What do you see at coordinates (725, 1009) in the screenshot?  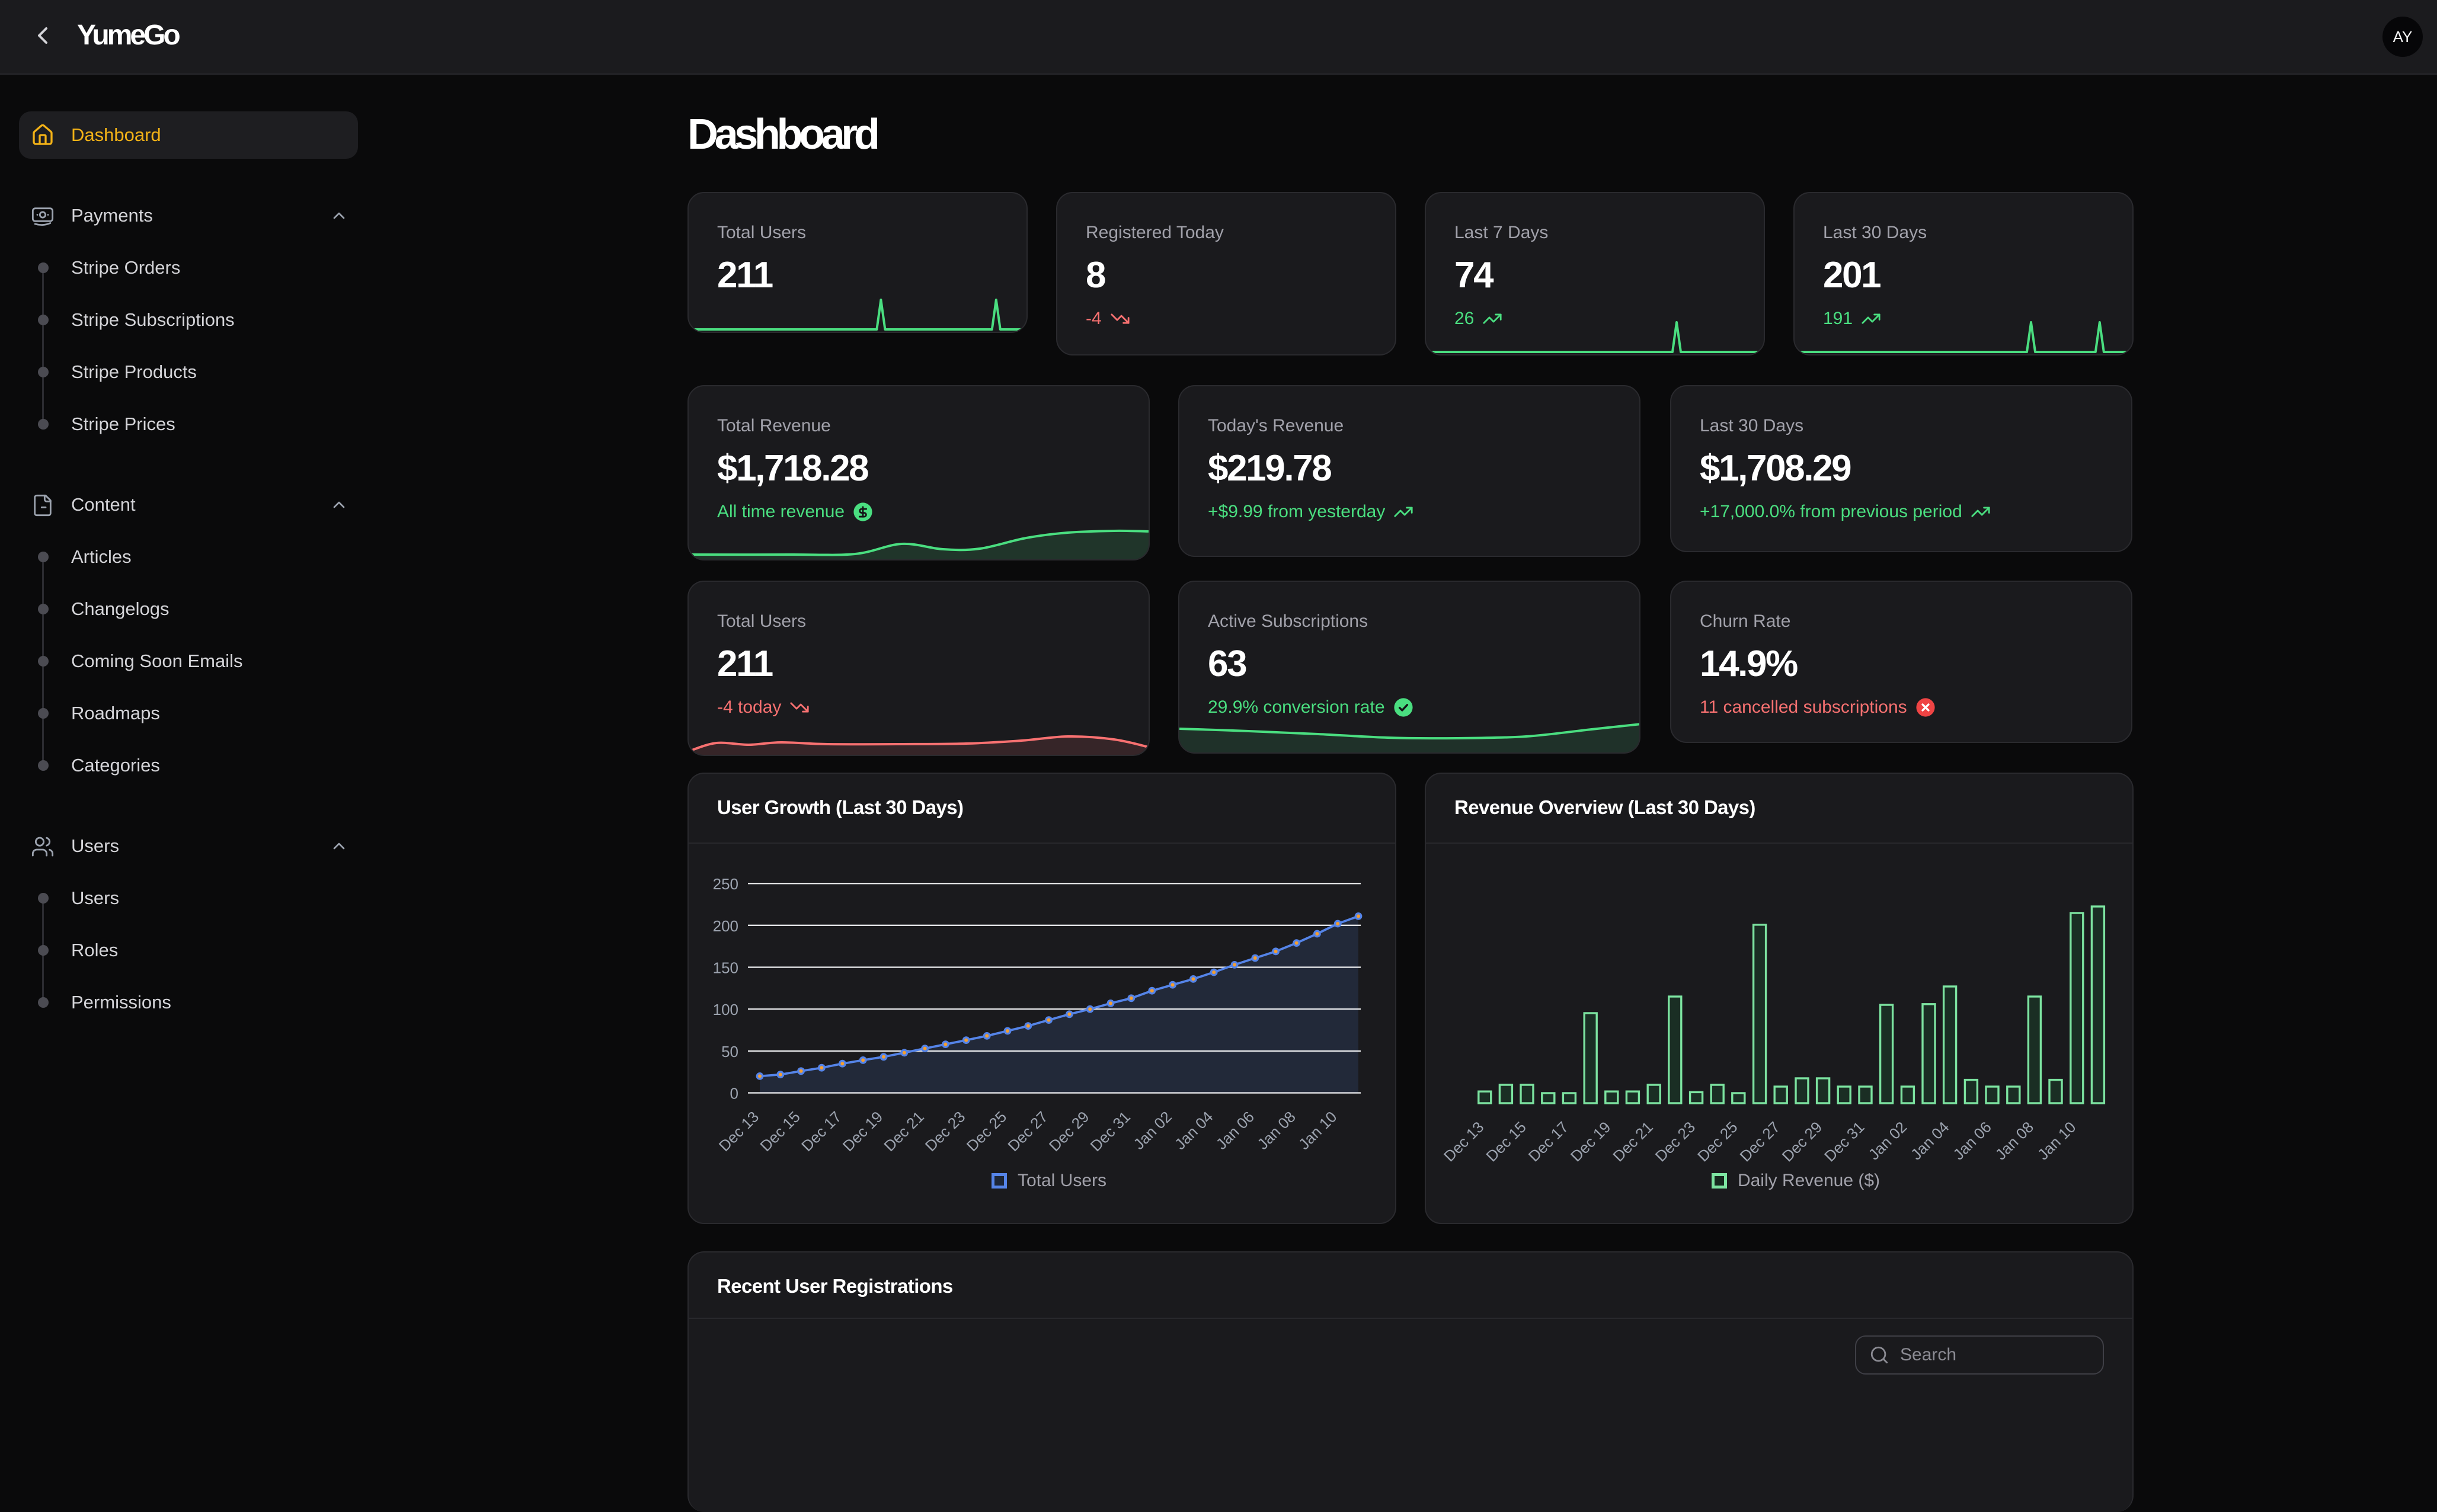 I see `svg-text: 100` at bounding box center [725, 1009].